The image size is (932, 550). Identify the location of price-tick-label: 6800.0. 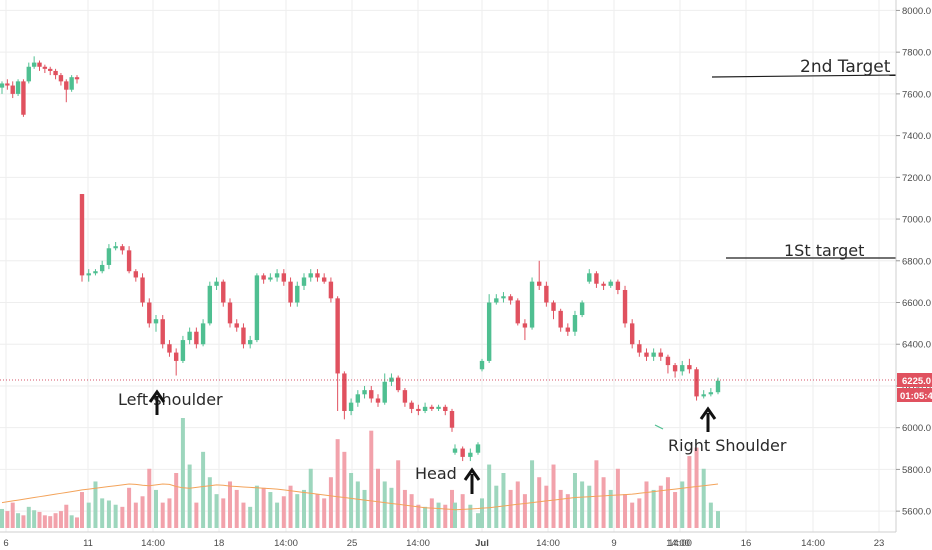
(916, 261).